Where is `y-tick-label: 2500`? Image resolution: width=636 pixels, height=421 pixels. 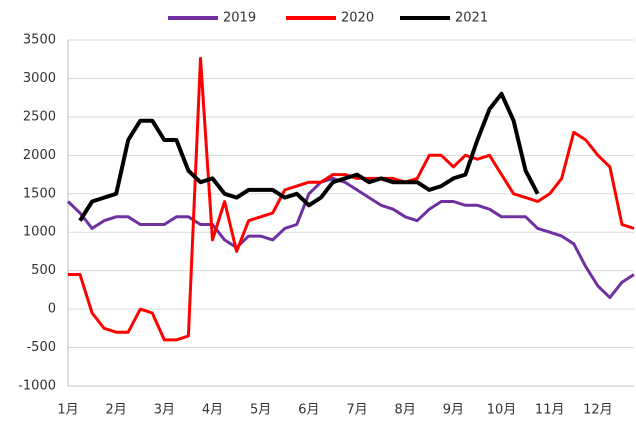
y-tick-label: 2500 is located at coordinates (39, 116).